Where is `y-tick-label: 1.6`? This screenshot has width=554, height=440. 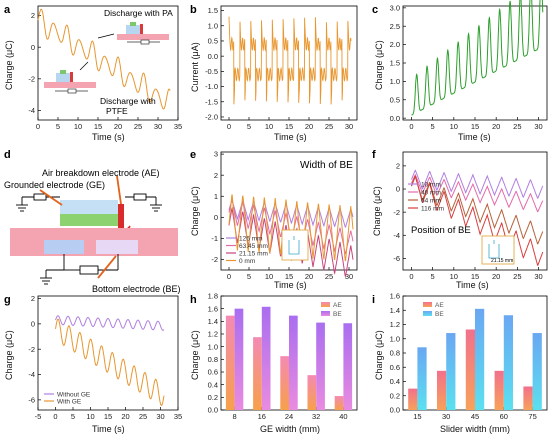
y-tick-label: 1.6 is located at coordinates (395, 296).